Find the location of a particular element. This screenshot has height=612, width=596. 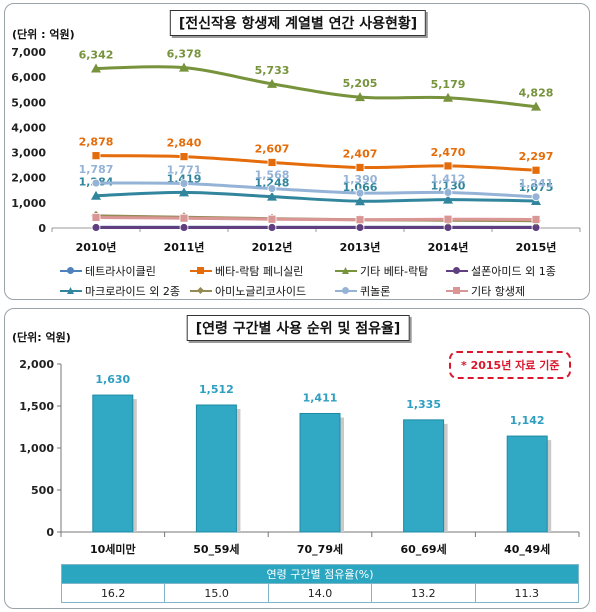

bar-value-label: 1,411 is located at coordinates (320, 397).